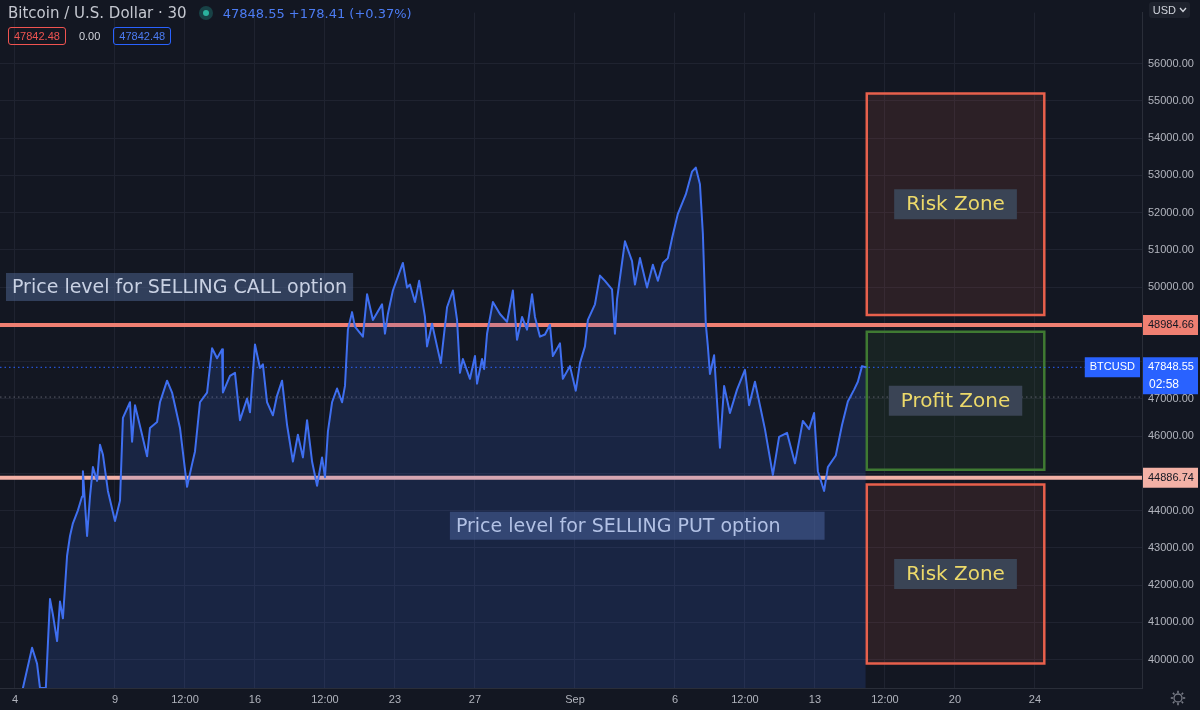  What do you see at coordinates (1171, 397) in the screenshot?
I see `y-tick-label: 47000.00` at bounding box center [1171, 397].